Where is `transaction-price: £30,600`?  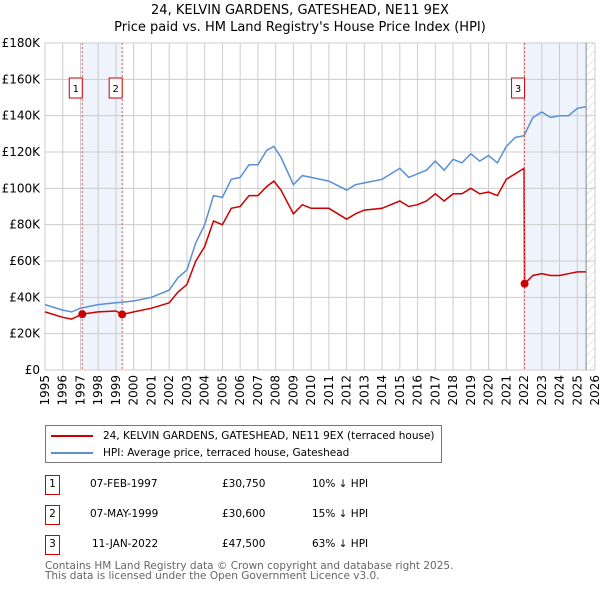
transaction-price: £30,600 is located at coordinates (244, 514).